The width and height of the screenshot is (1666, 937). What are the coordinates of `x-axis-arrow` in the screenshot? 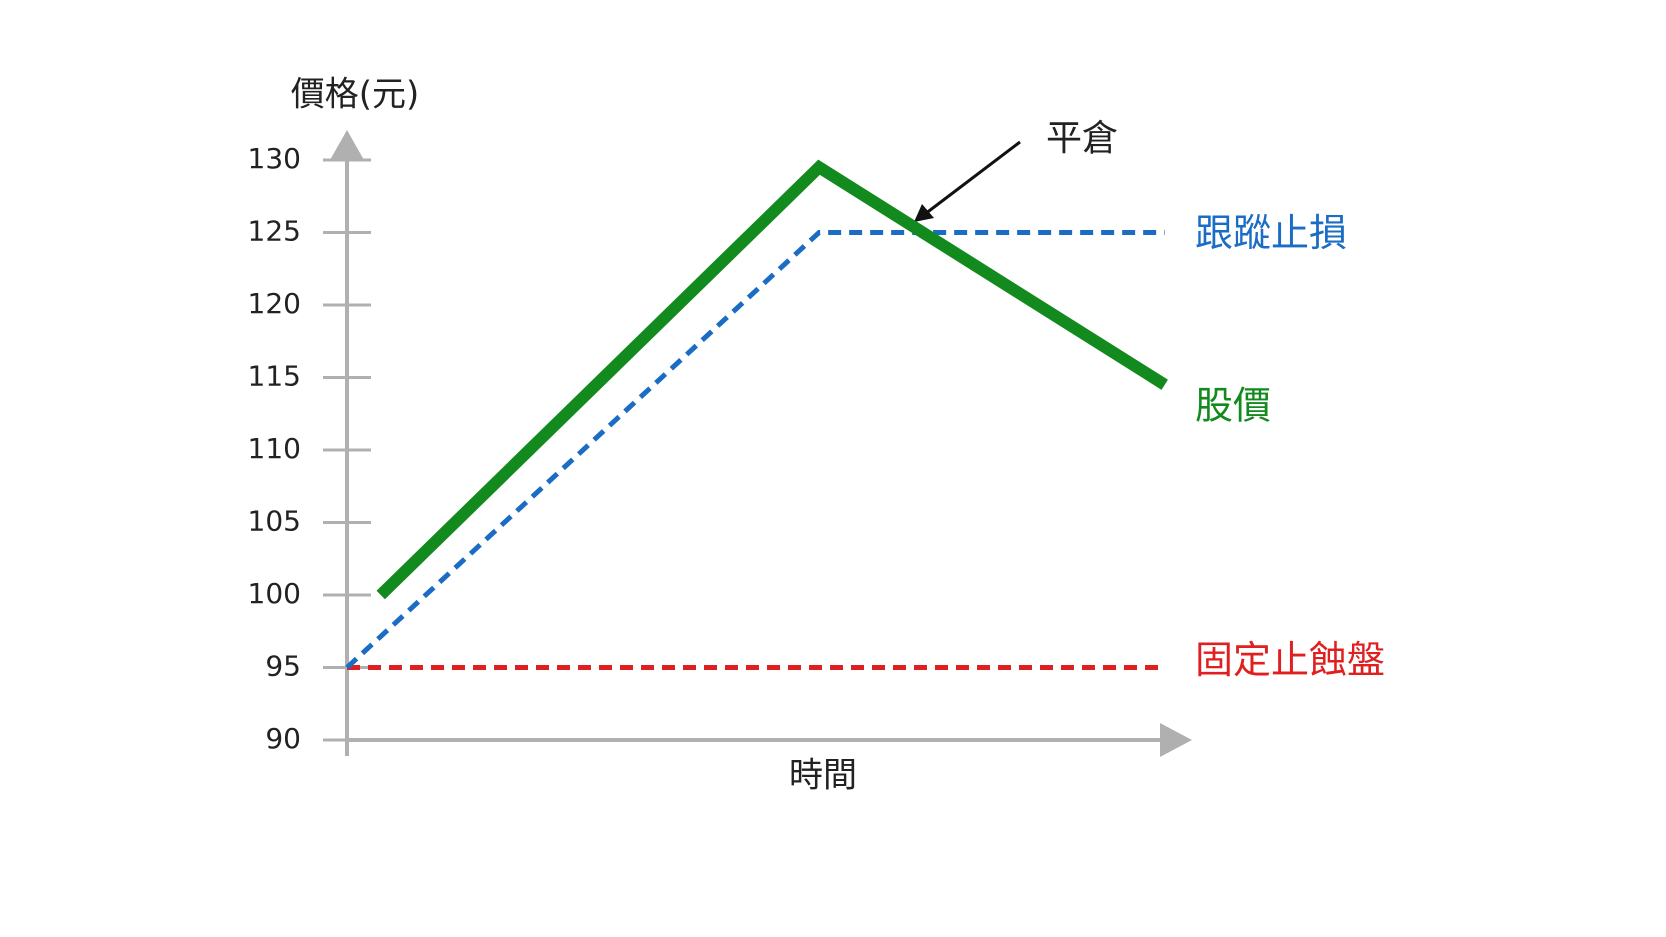 It's located at (1176, 740).